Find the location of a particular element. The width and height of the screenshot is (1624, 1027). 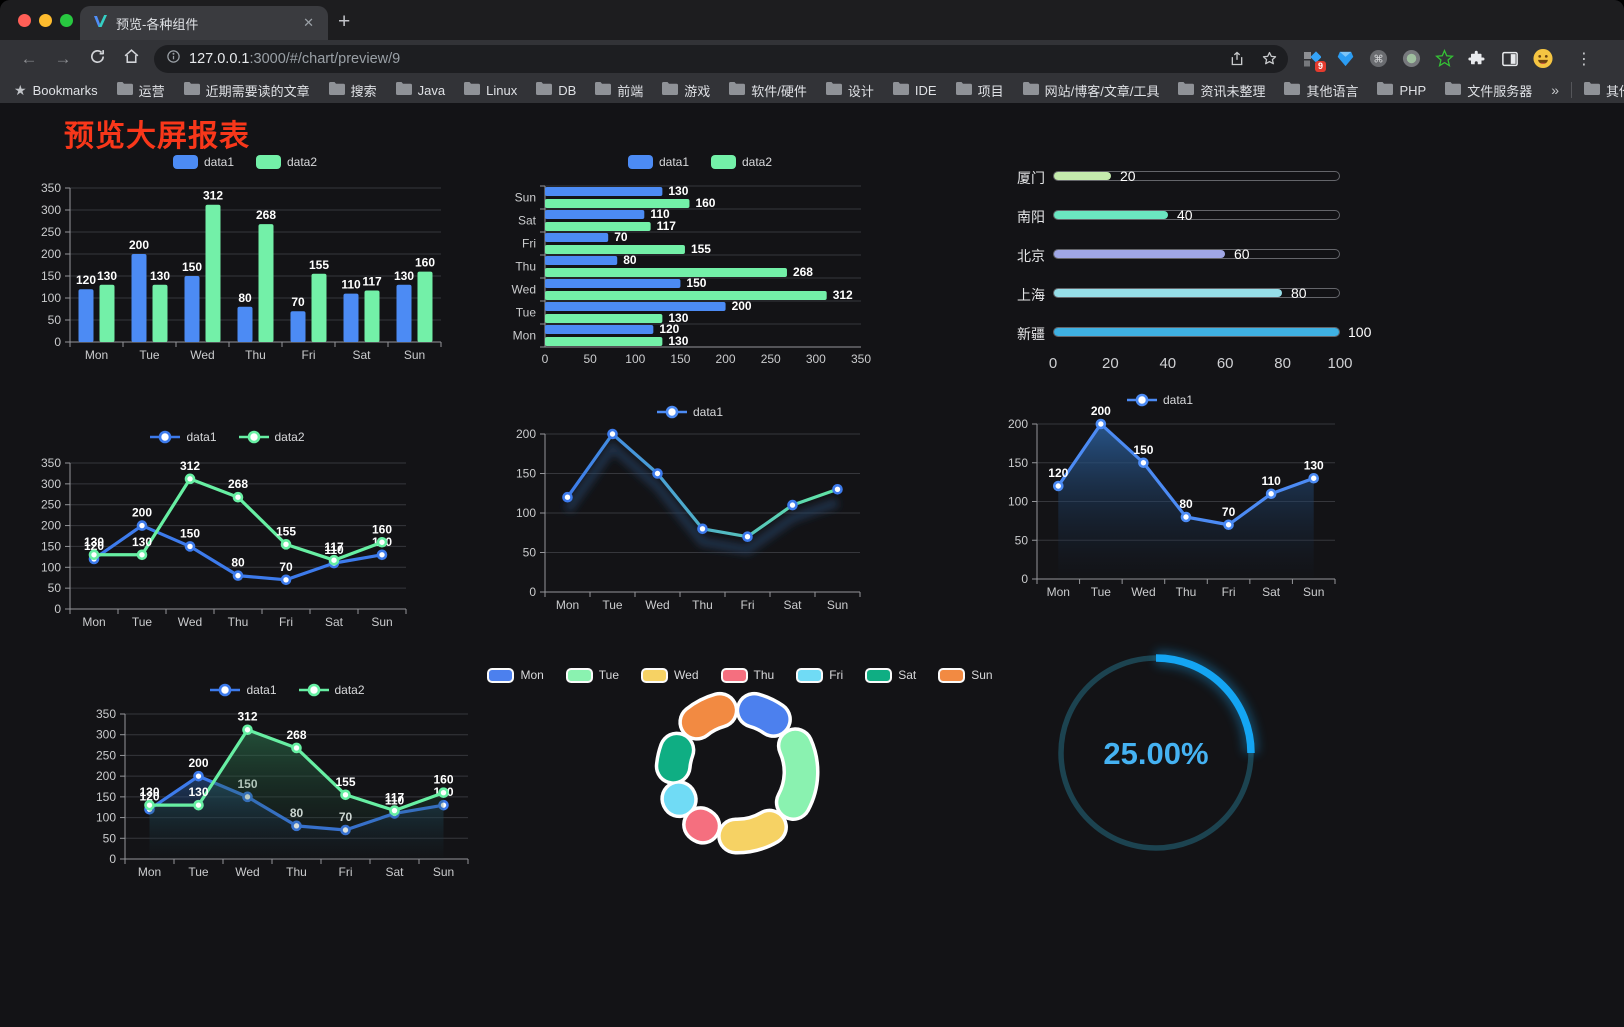

new-tab-button: + is located at coordinates (344, 21).